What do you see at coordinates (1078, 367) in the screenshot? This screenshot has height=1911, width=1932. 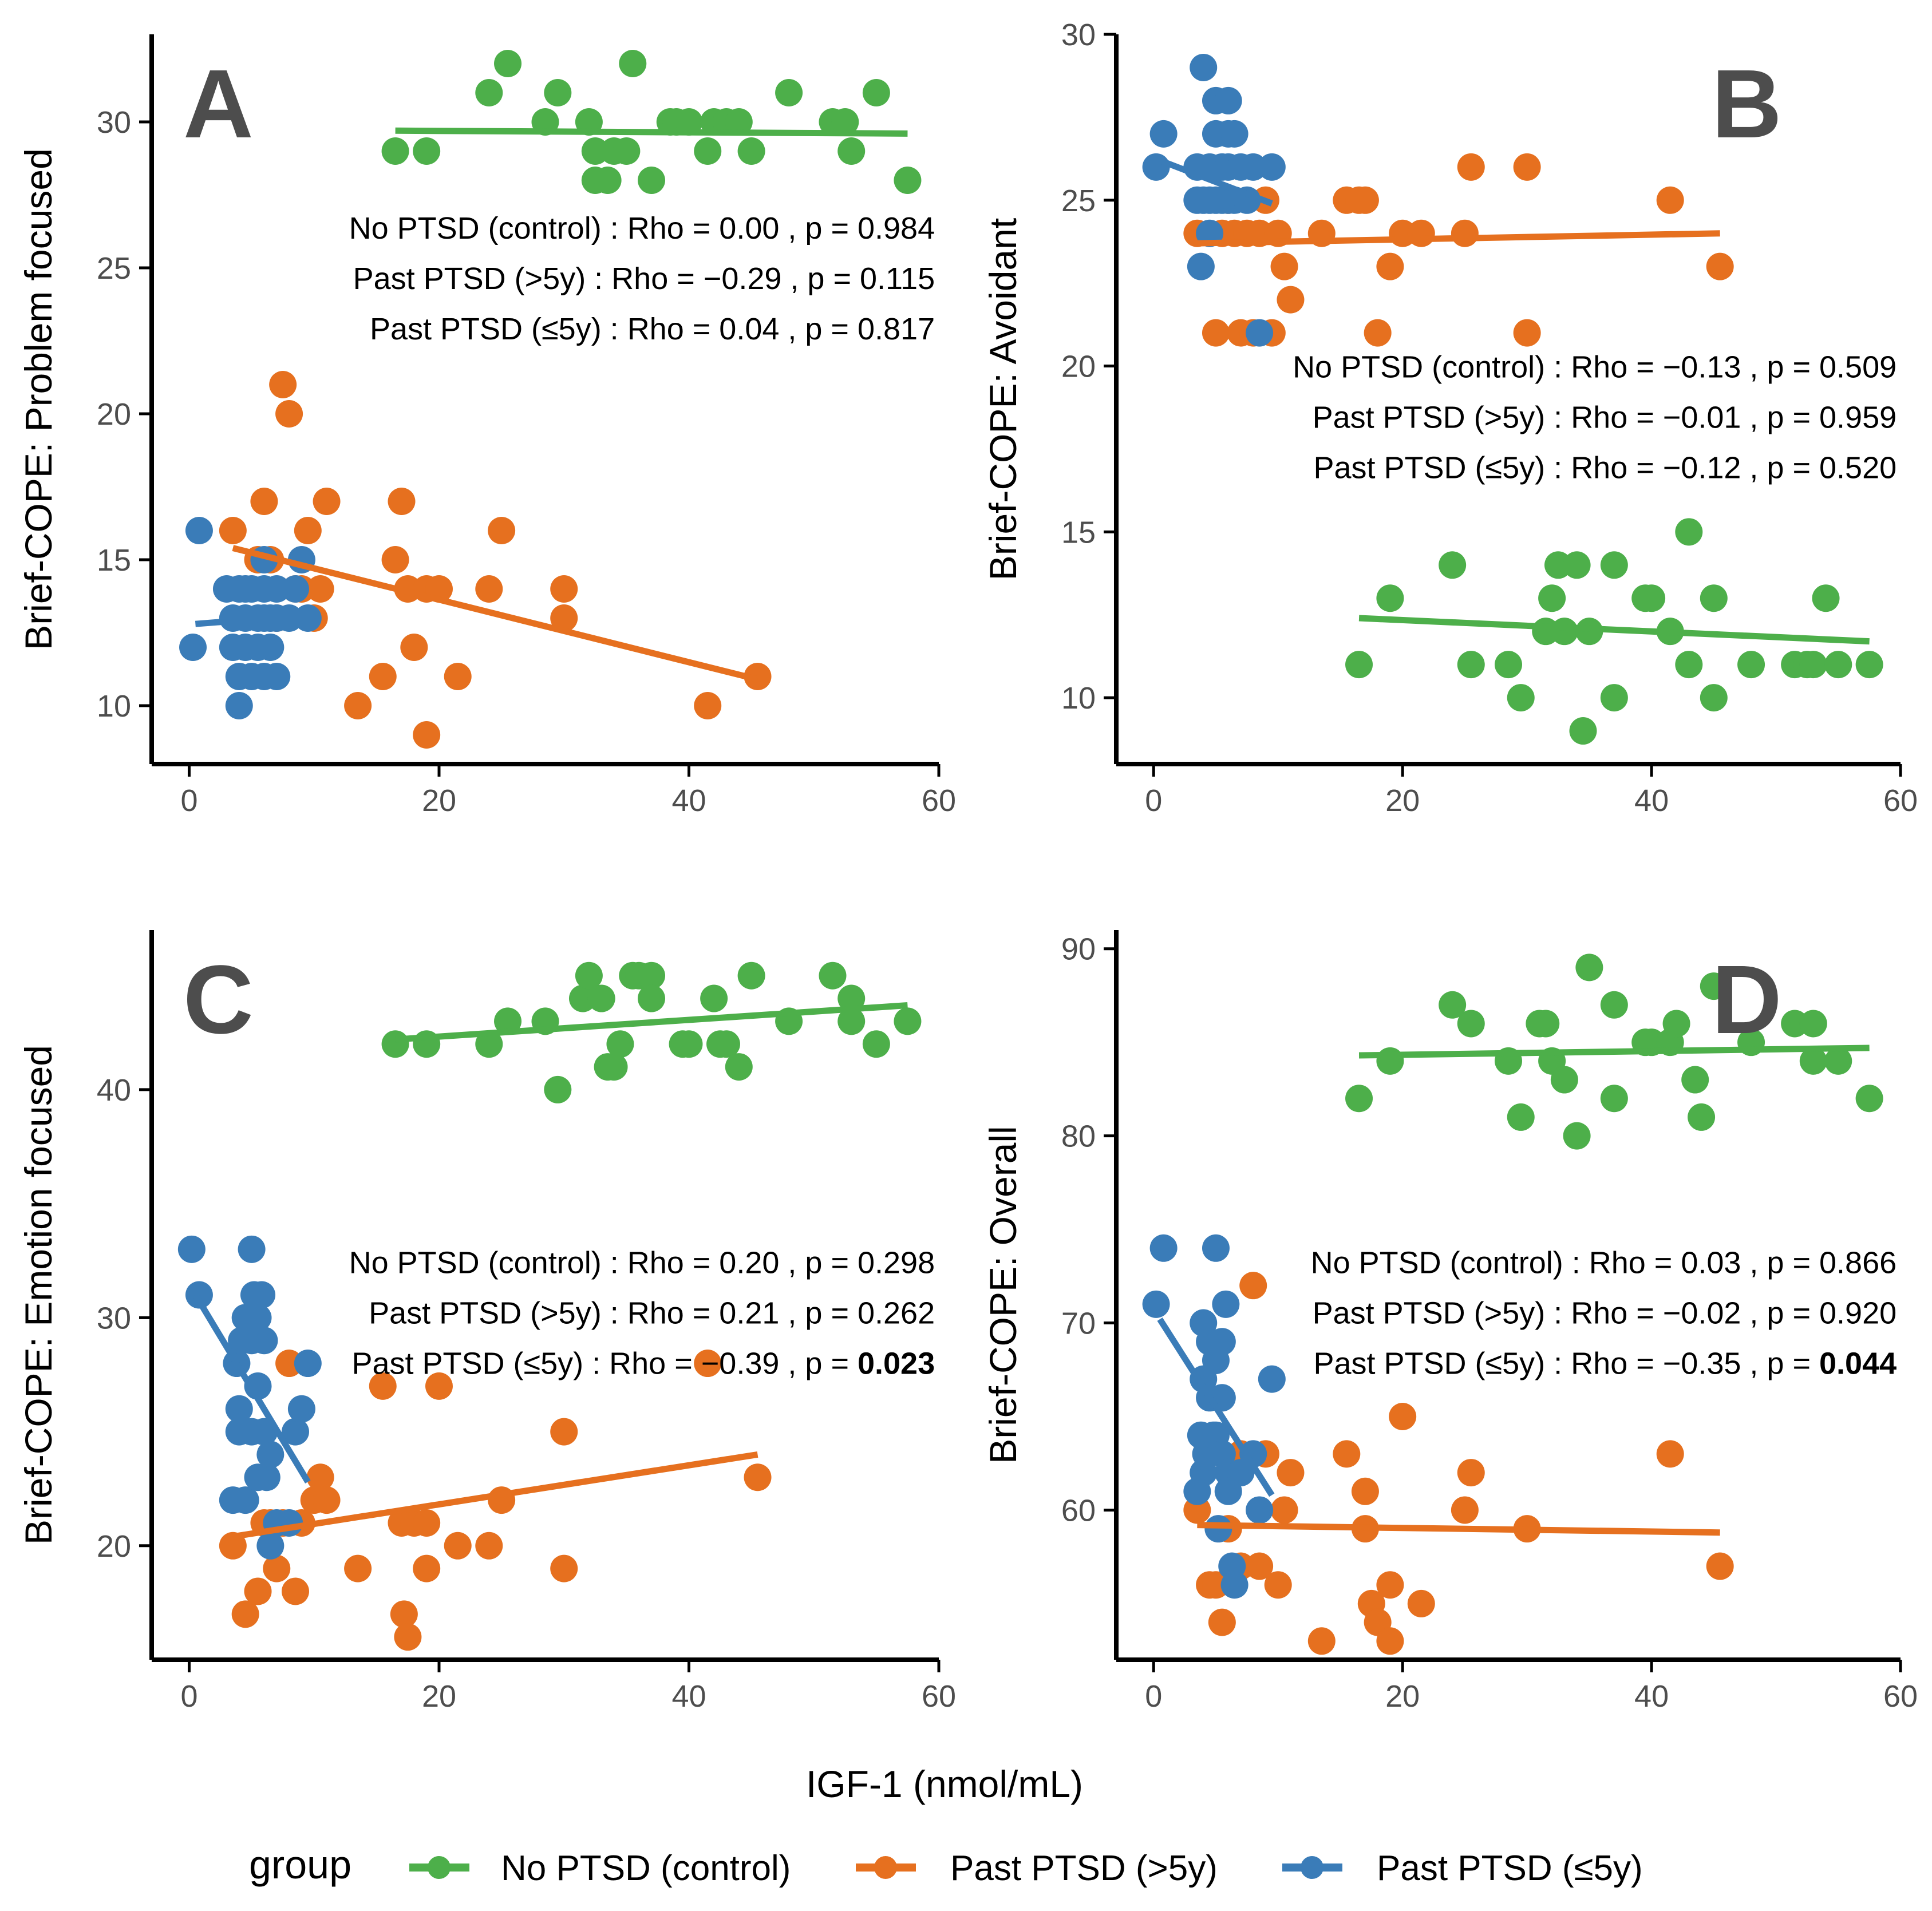 I see `y-tick-label: 20` at bounding box center [1078, 367].